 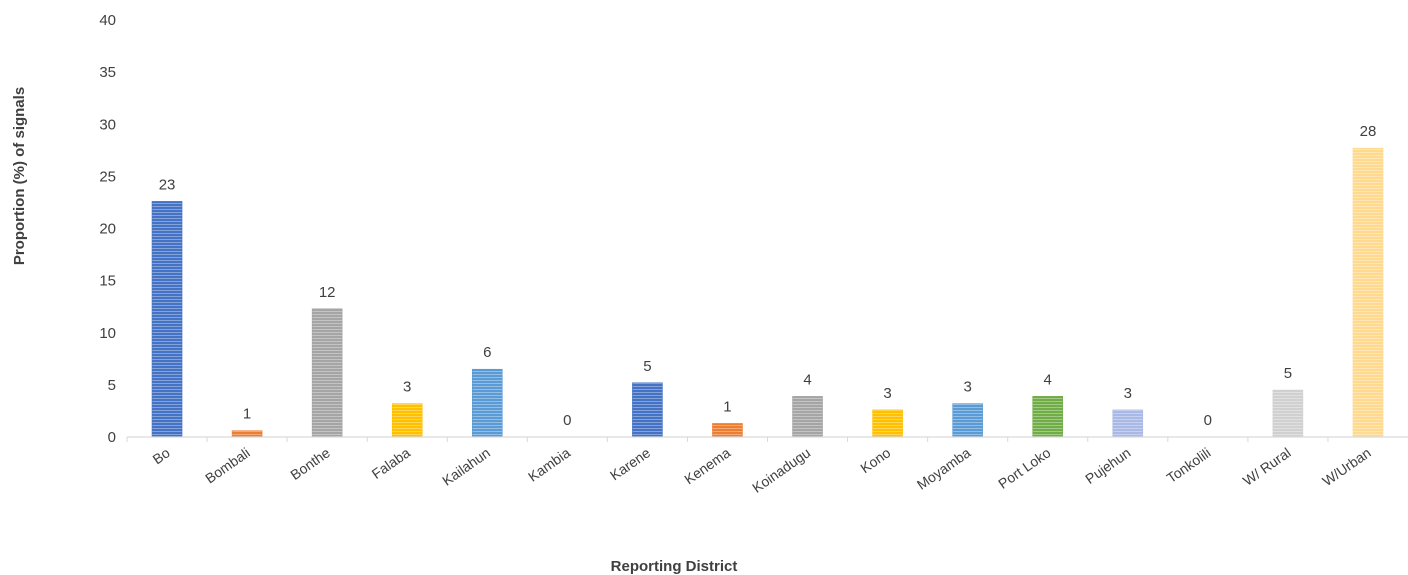 I want to click on bar-bombali, so click(x=247, y=434).